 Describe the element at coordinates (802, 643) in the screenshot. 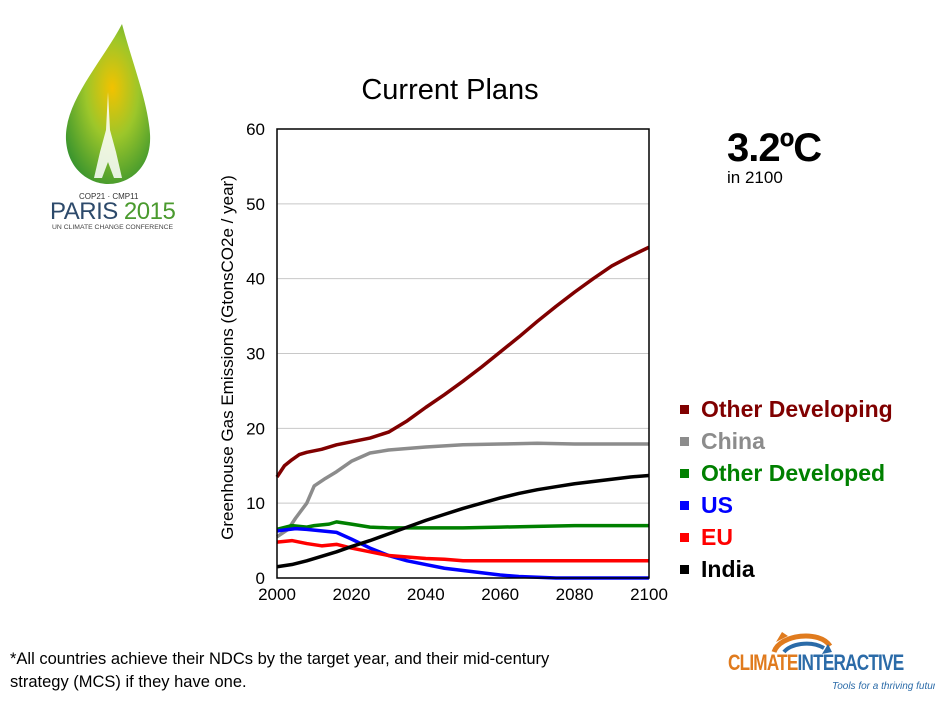

I see `climate-interactive-arrows-icon` at that location.